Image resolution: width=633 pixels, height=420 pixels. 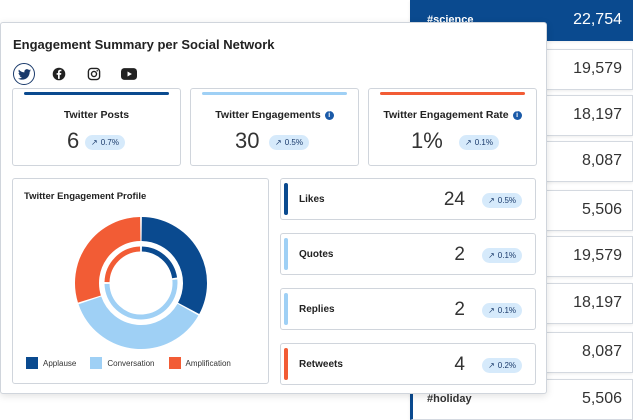 What do you see at coordinates (312, 199) in the screenshot?
I see `stat-label: Likes` at bounding box center [312, 199].